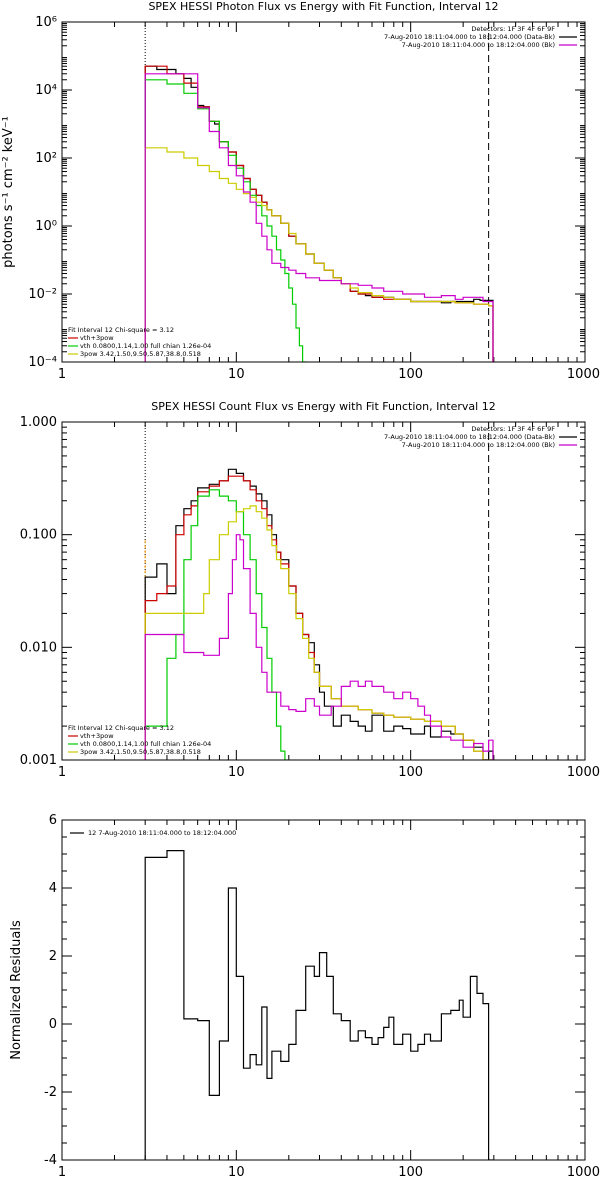  I want to click on y-tick-label: -2, so click(50, 1092).